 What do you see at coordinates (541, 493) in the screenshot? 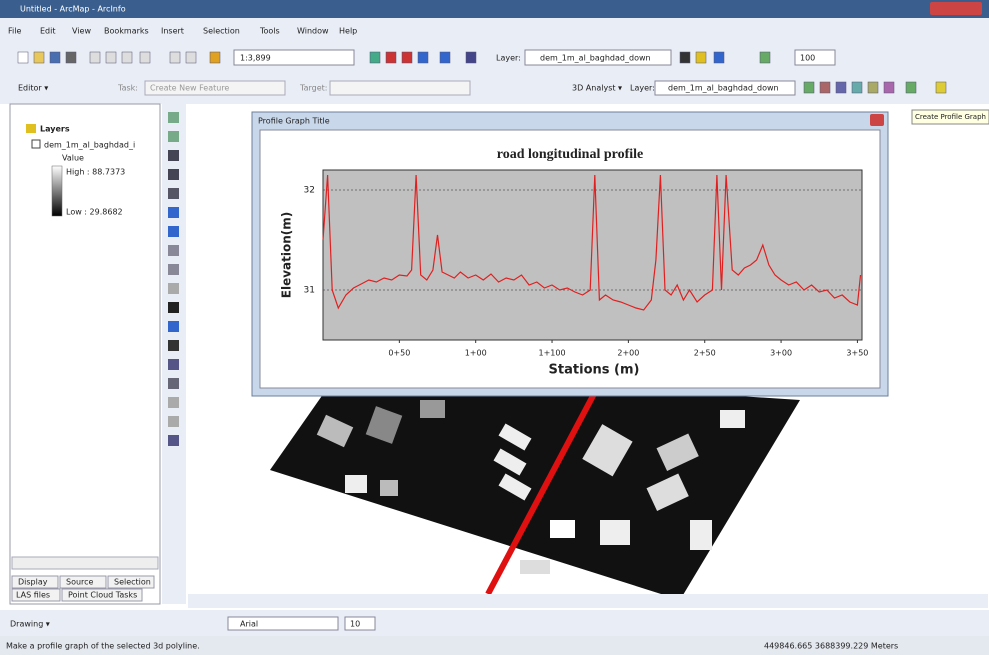
I see `selected-polyline` at bounding box center [541, 493].